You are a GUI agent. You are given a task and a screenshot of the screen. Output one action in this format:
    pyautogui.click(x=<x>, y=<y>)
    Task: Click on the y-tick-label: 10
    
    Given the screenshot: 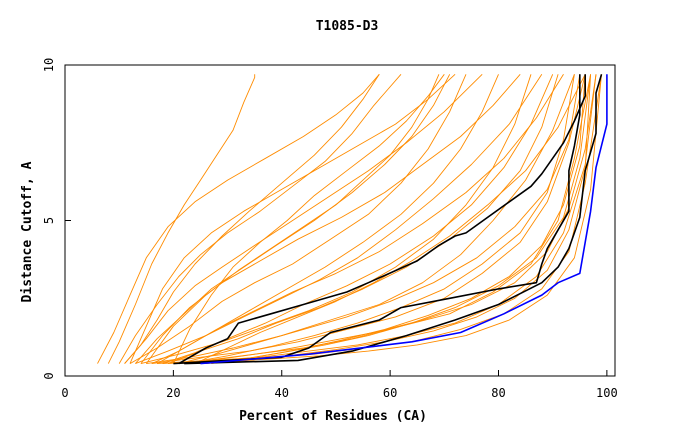 What is the action you would take?
    pyautogui.click(x=49, y=65)
    